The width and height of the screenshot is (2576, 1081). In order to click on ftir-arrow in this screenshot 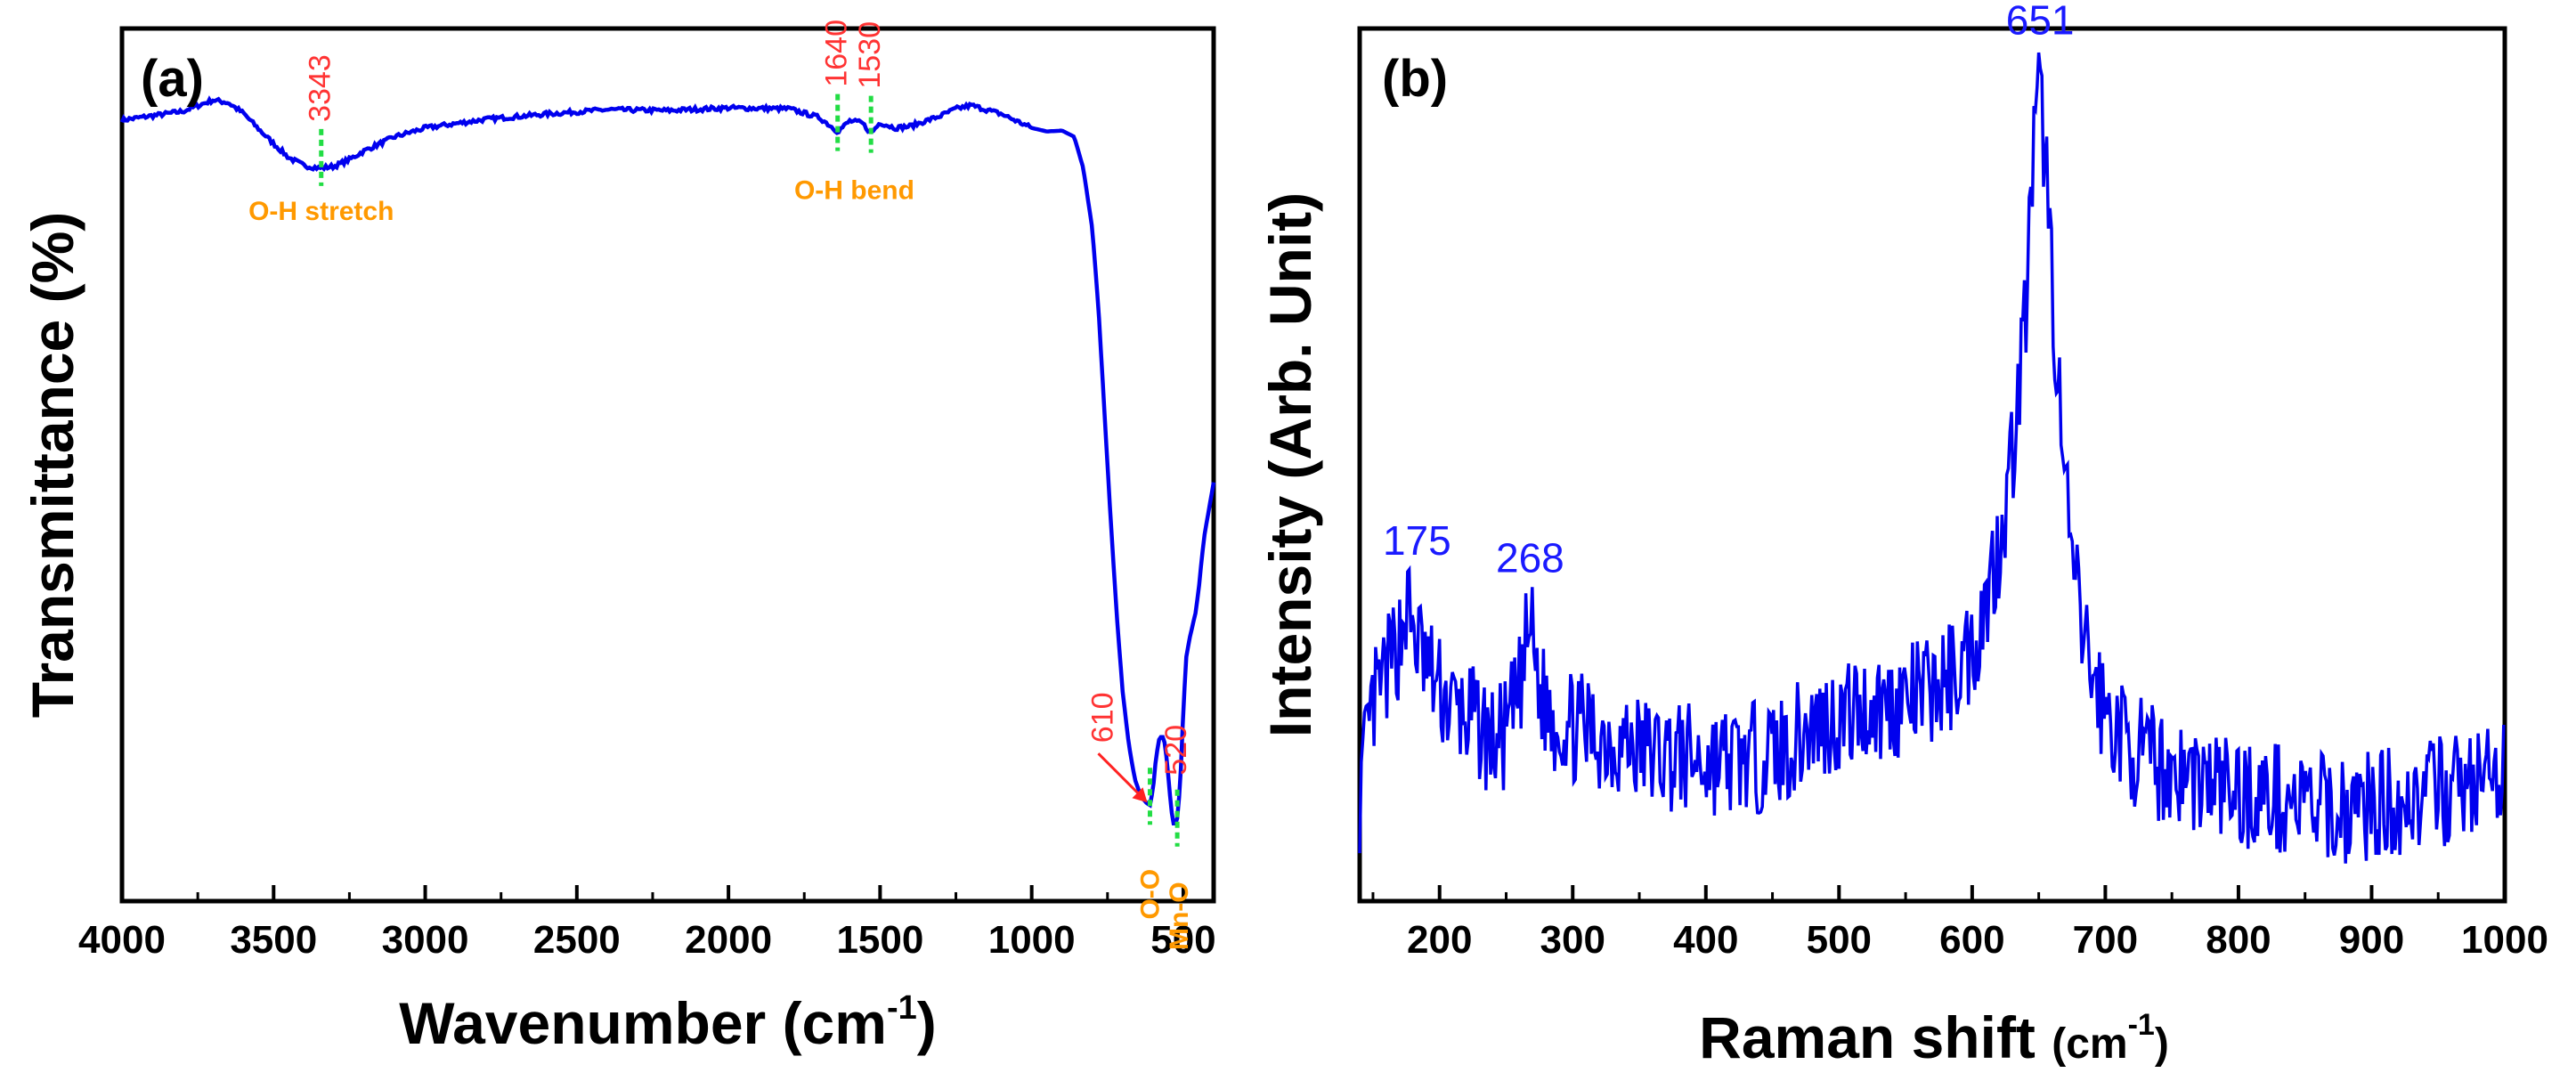, I will do `click(1120, 776)`.